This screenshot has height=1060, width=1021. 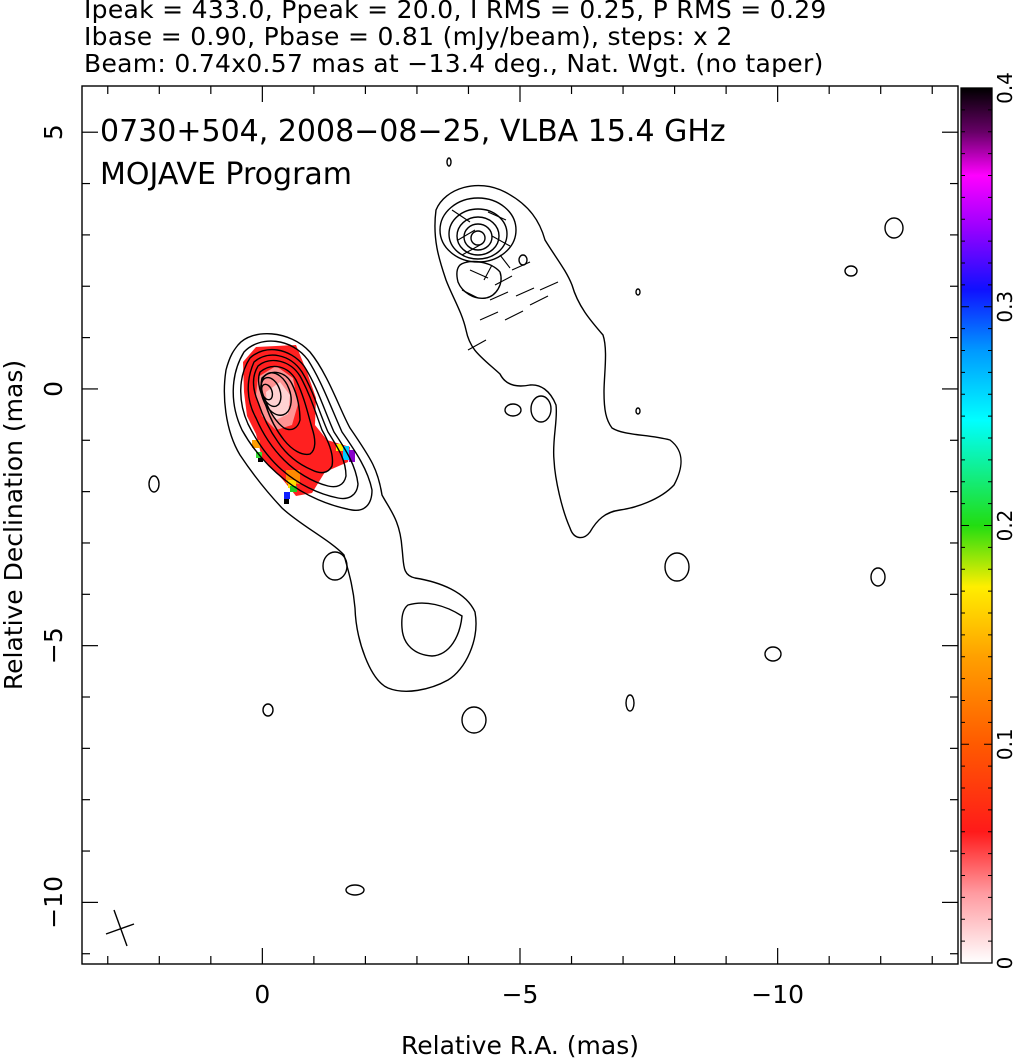 I want to click on colorbar-tick-label: 0.3, so click(x=1005, y=307).